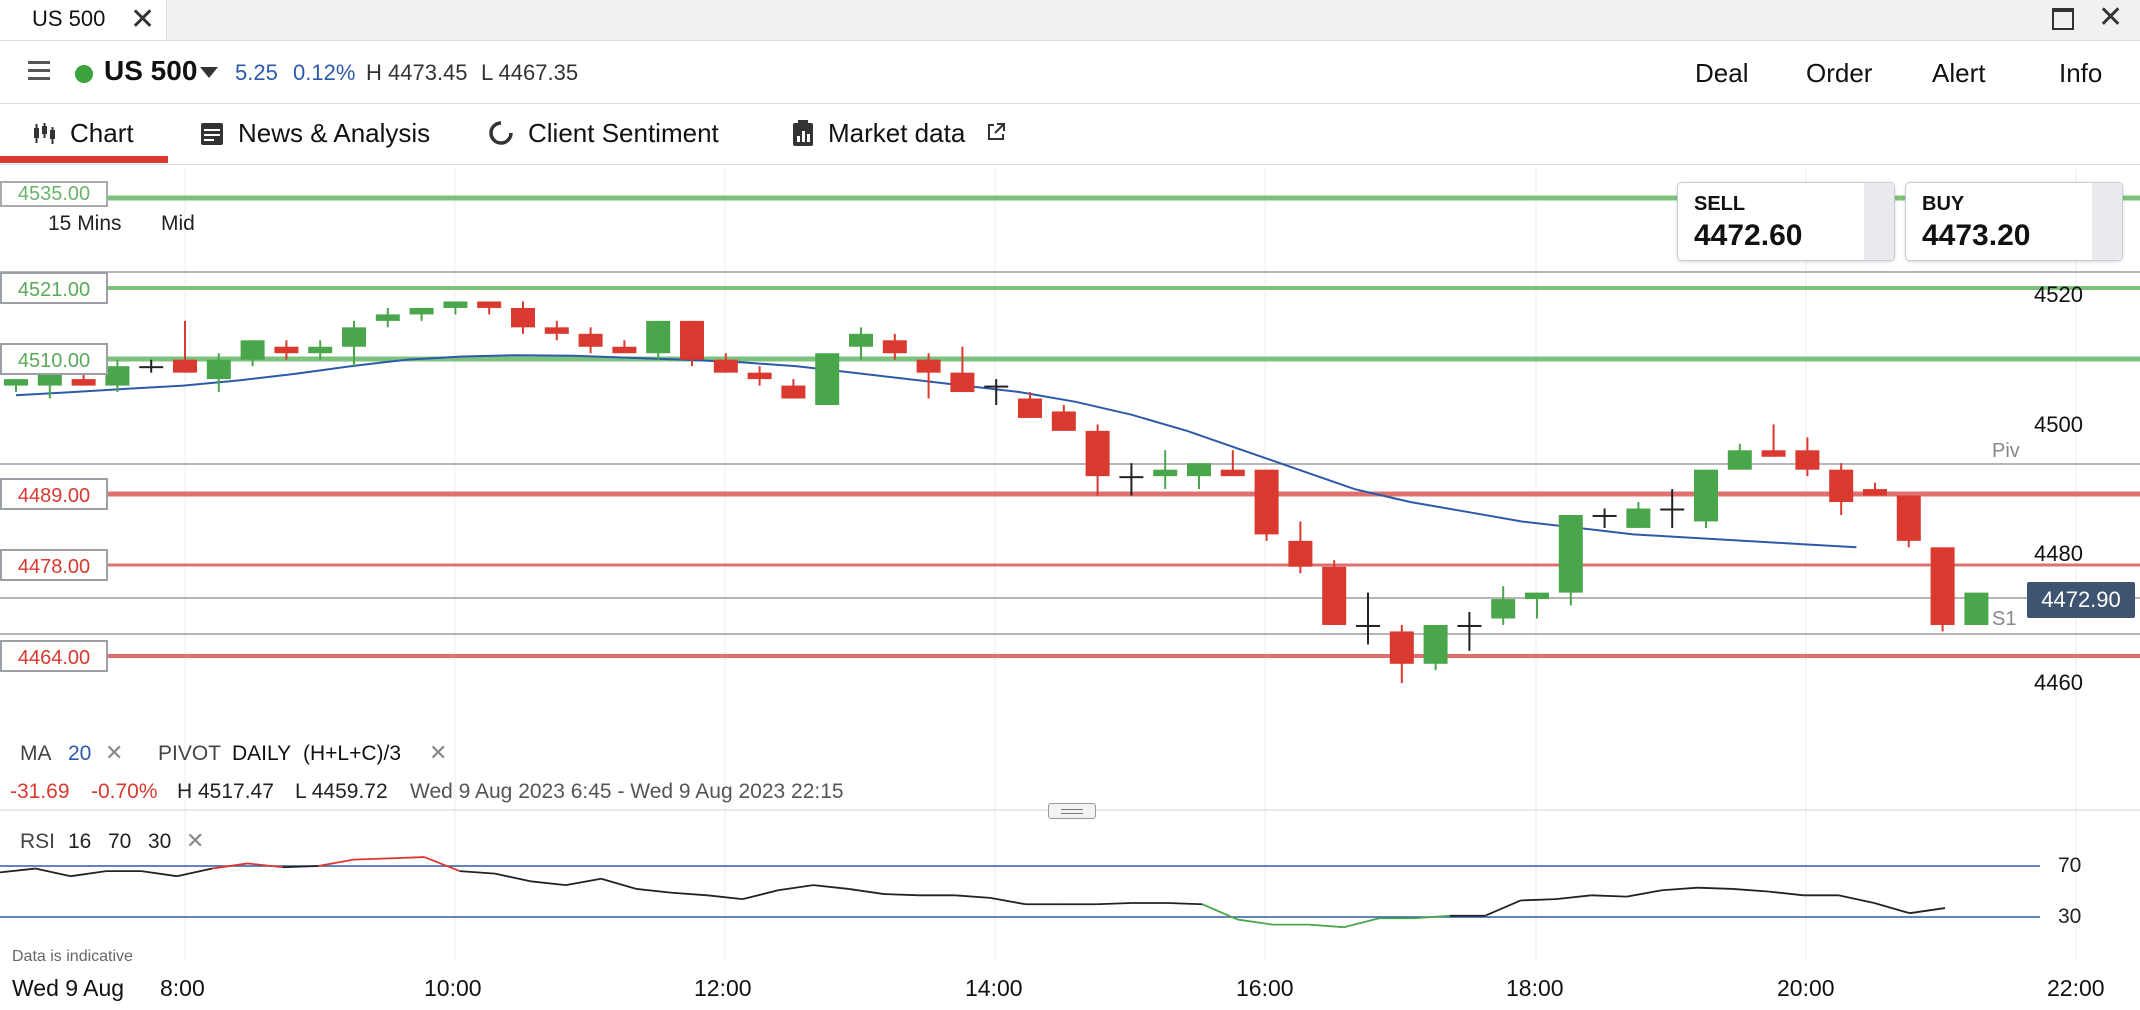 The width and height of the screenshot is (2140, 1010). What do you see at coordinates (1959, 73) in the screenshot?
I see `alert-button: Alert` at bounding box center [1959, 73].